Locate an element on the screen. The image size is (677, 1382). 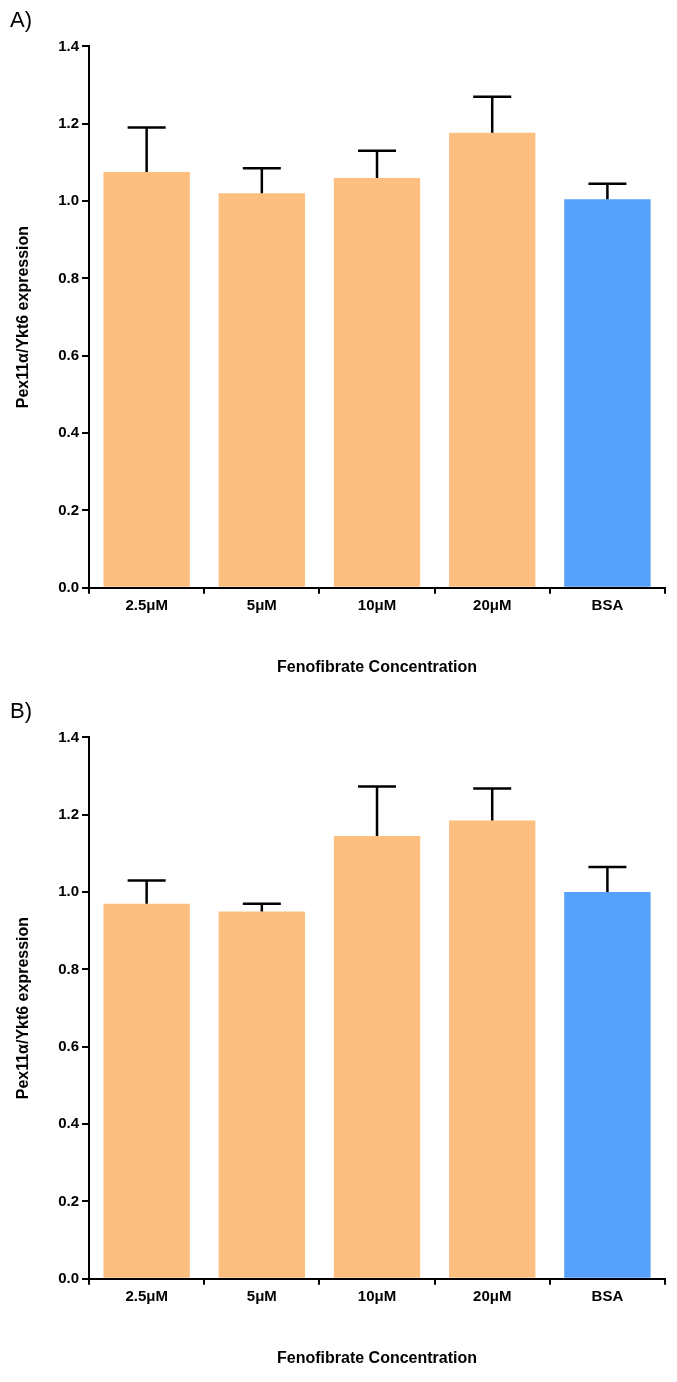
chart-title: A) is located at coordinates (21, 20).